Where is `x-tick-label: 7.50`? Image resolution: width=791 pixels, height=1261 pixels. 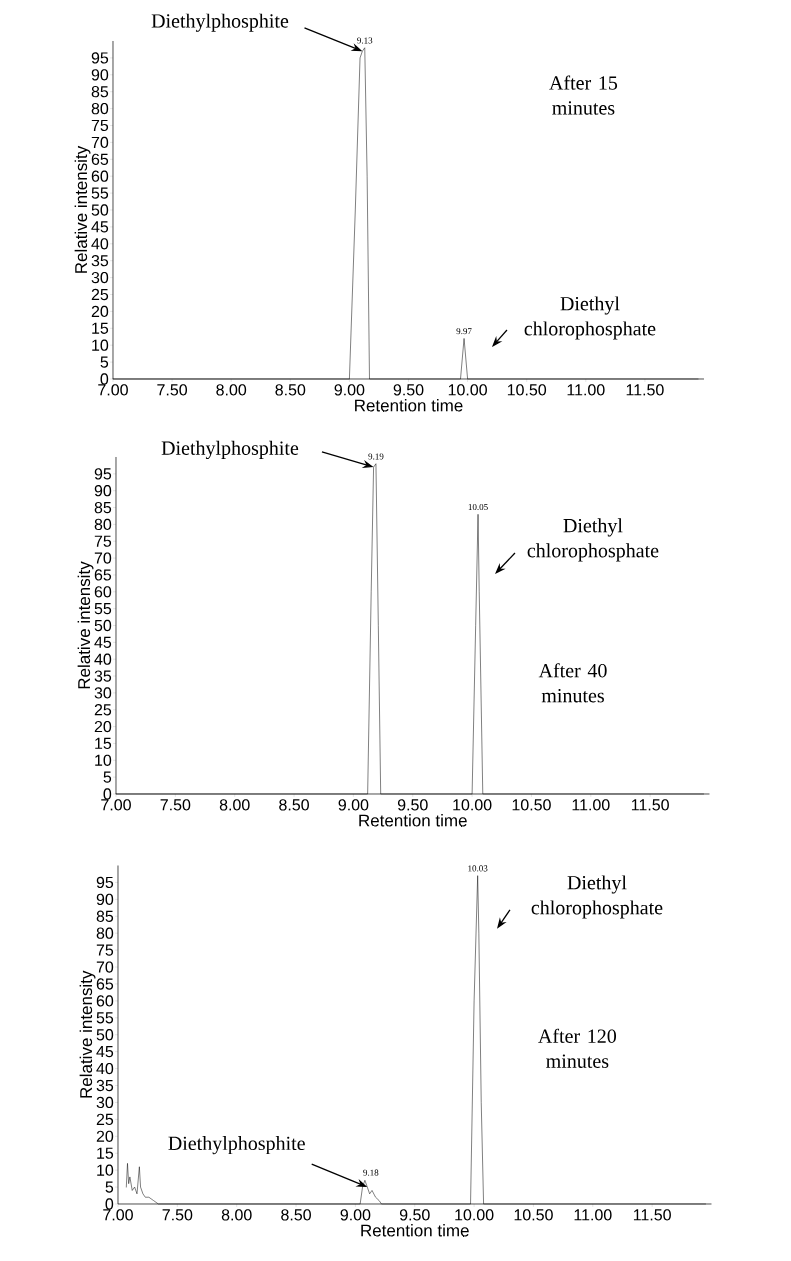 x-tick-label: 7.50 is located at coordinates (172, 390).